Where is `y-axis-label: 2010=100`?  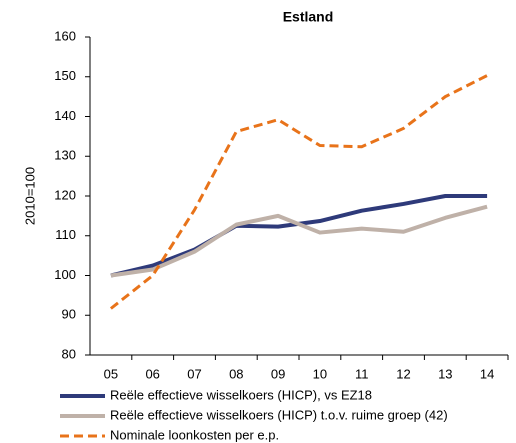
y-axis-label: 2010=100 is located at coordinates (29, 196).